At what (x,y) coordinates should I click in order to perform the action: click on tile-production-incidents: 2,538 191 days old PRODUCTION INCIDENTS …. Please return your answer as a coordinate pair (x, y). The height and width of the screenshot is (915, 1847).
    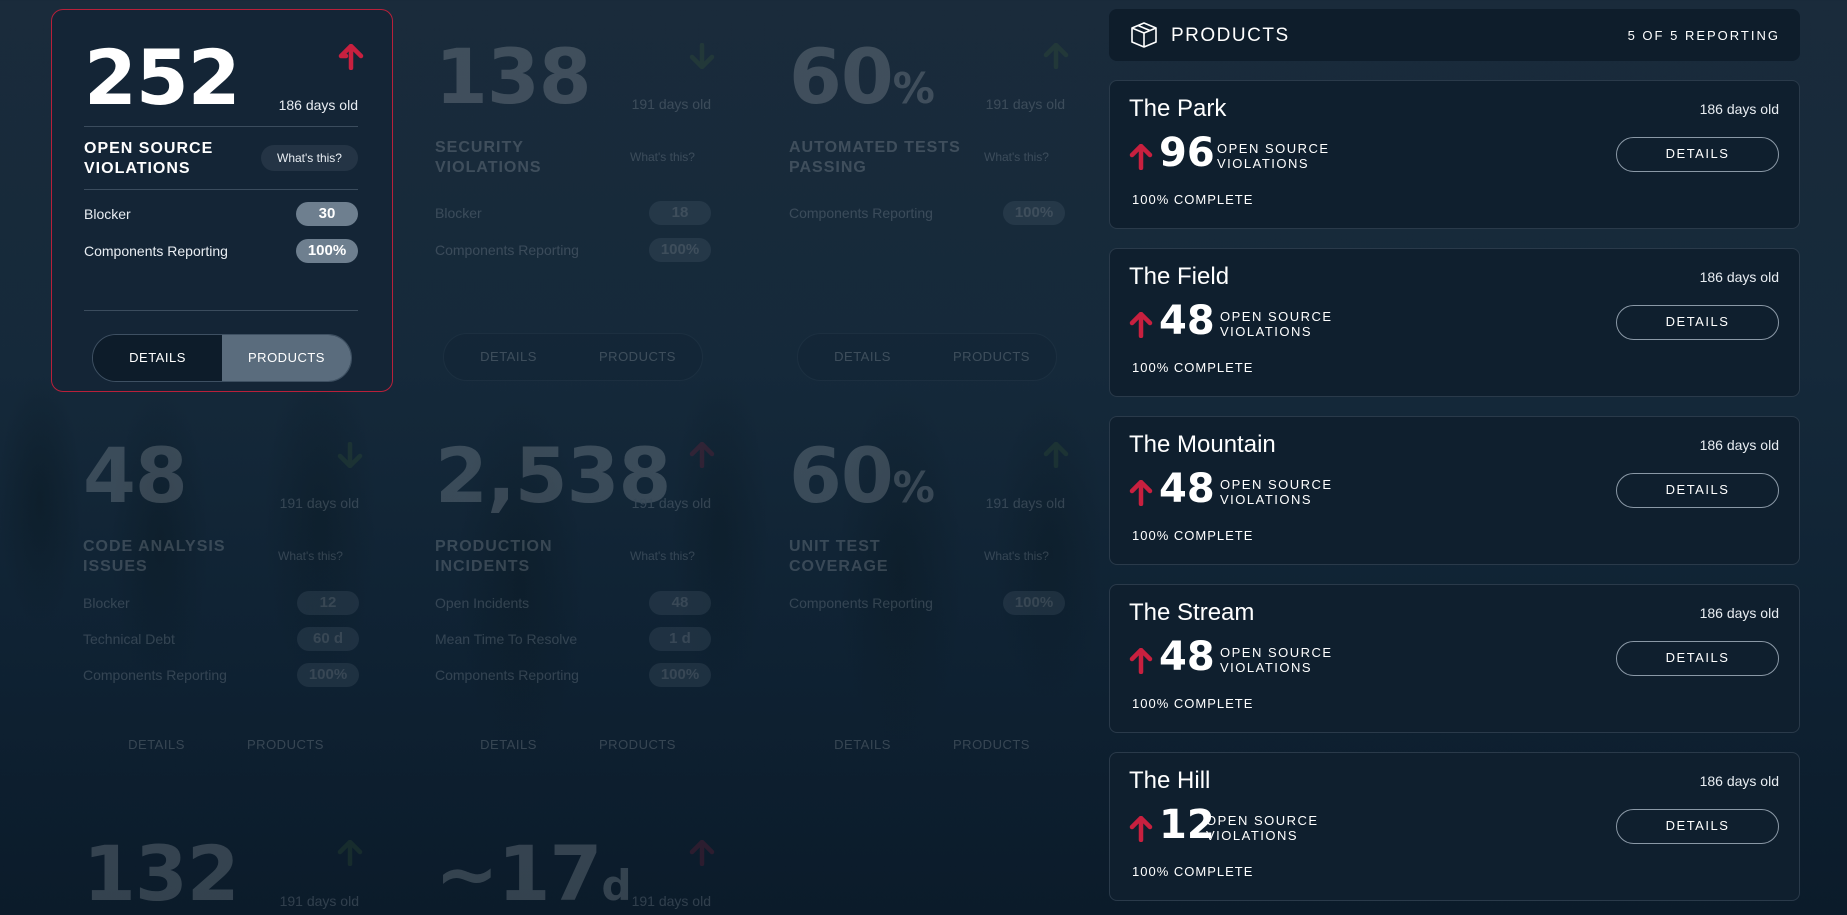
    Looking at the image, I should click on (574, 598).